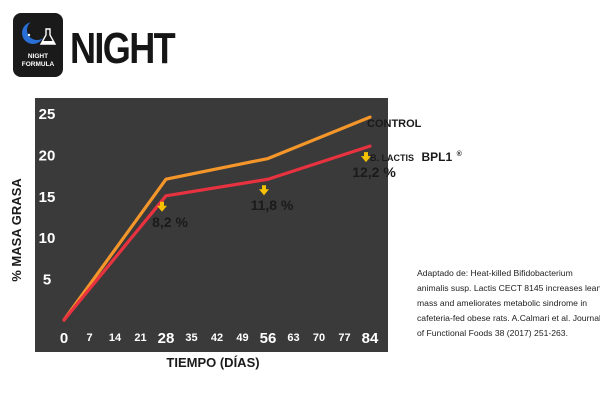  Describe the element at coordinates (268, 338) in the screenshot. I see `x-tick-label: 56` at that location.